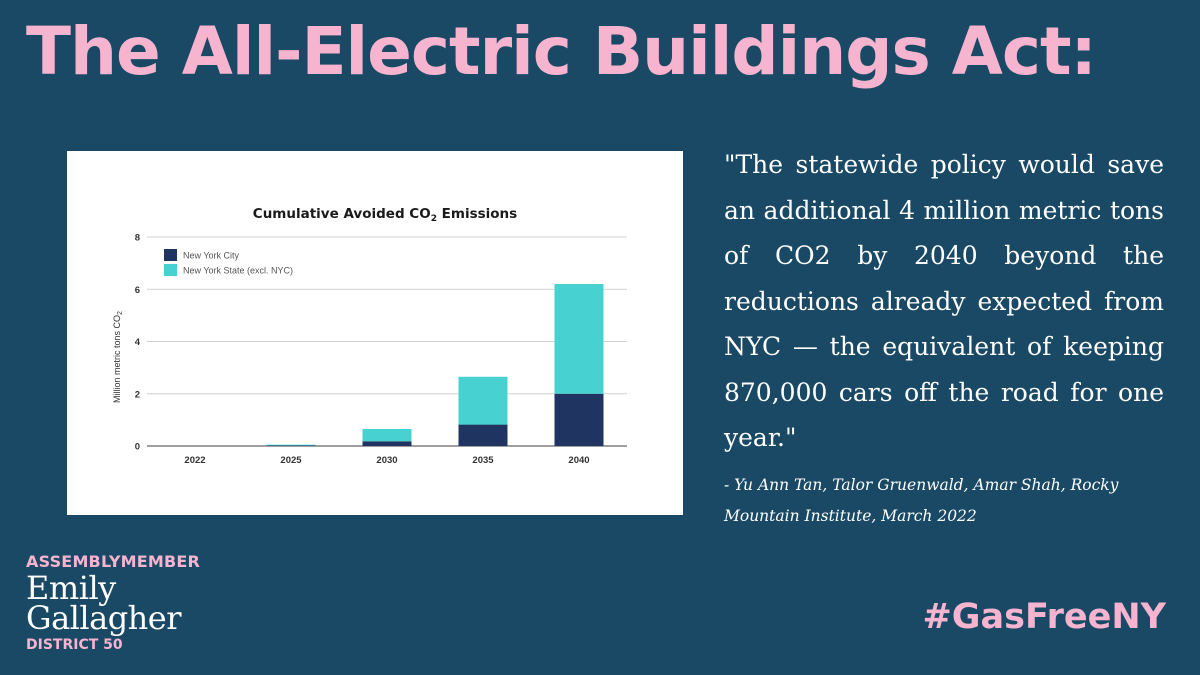 This screenshot has height=675, width=1200. What do you see at coordinates (561, 51) in the screenshot?
I see `headline: The All-Electric Buildings Act:` at bounding box center [561, 51].